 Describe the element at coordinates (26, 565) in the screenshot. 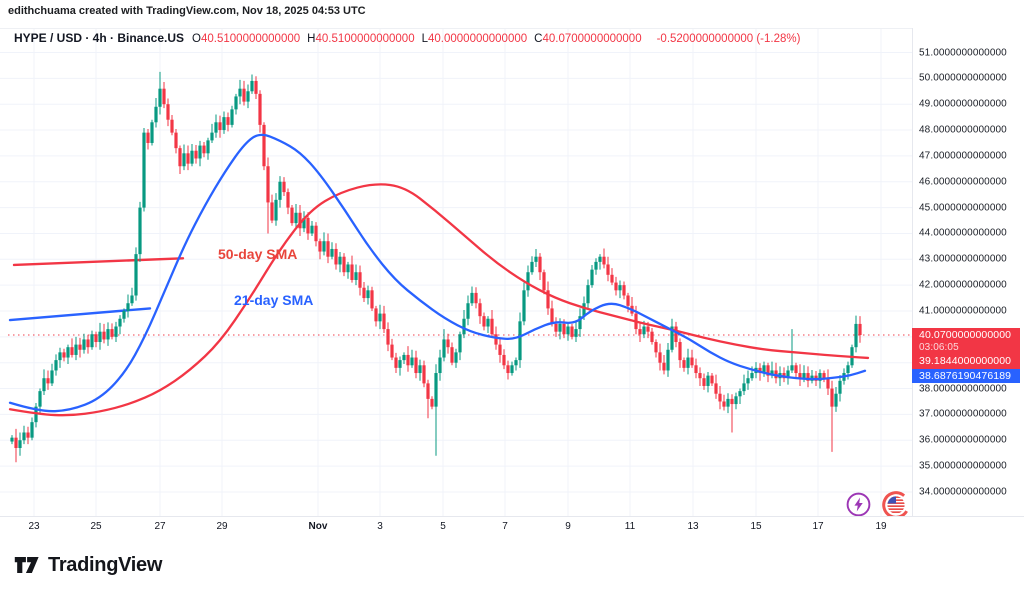

I see `tradingview-logo-icon` at that location.